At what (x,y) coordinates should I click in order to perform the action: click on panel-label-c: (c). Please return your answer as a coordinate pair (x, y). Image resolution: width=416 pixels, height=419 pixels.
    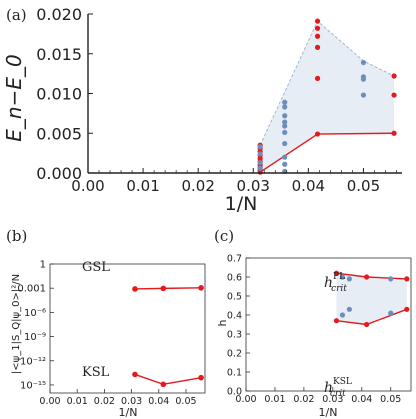
    Looking at the image, I should click on (224, 236).